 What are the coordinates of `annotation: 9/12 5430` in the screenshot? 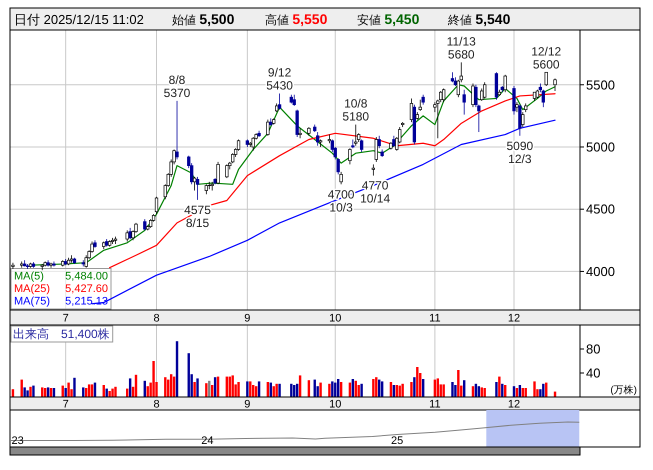 It's located at (280, 78).